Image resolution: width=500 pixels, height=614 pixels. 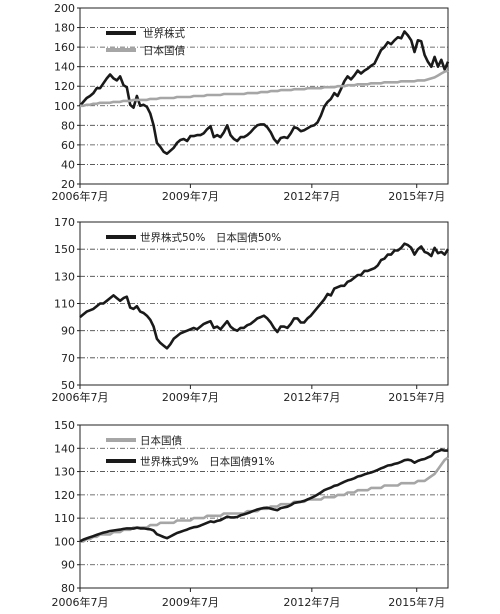 I want to click on y-tick-label: 20, so click(x=68, y=184).